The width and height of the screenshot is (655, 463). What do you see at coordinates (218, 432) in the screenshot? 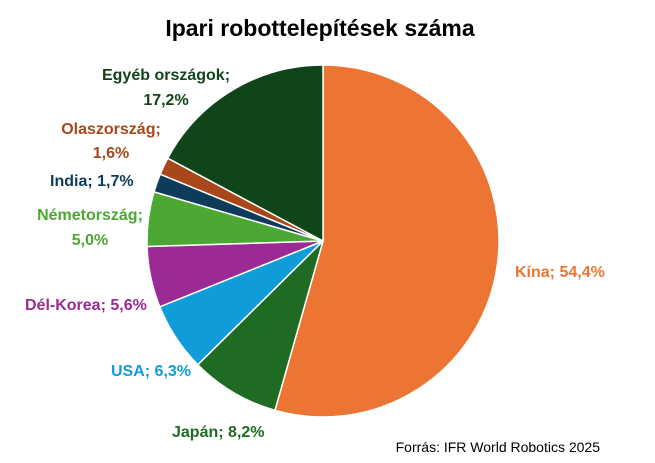
I see `slice-label-2: Japán; 8,2%` at bounding box center [218, 432].